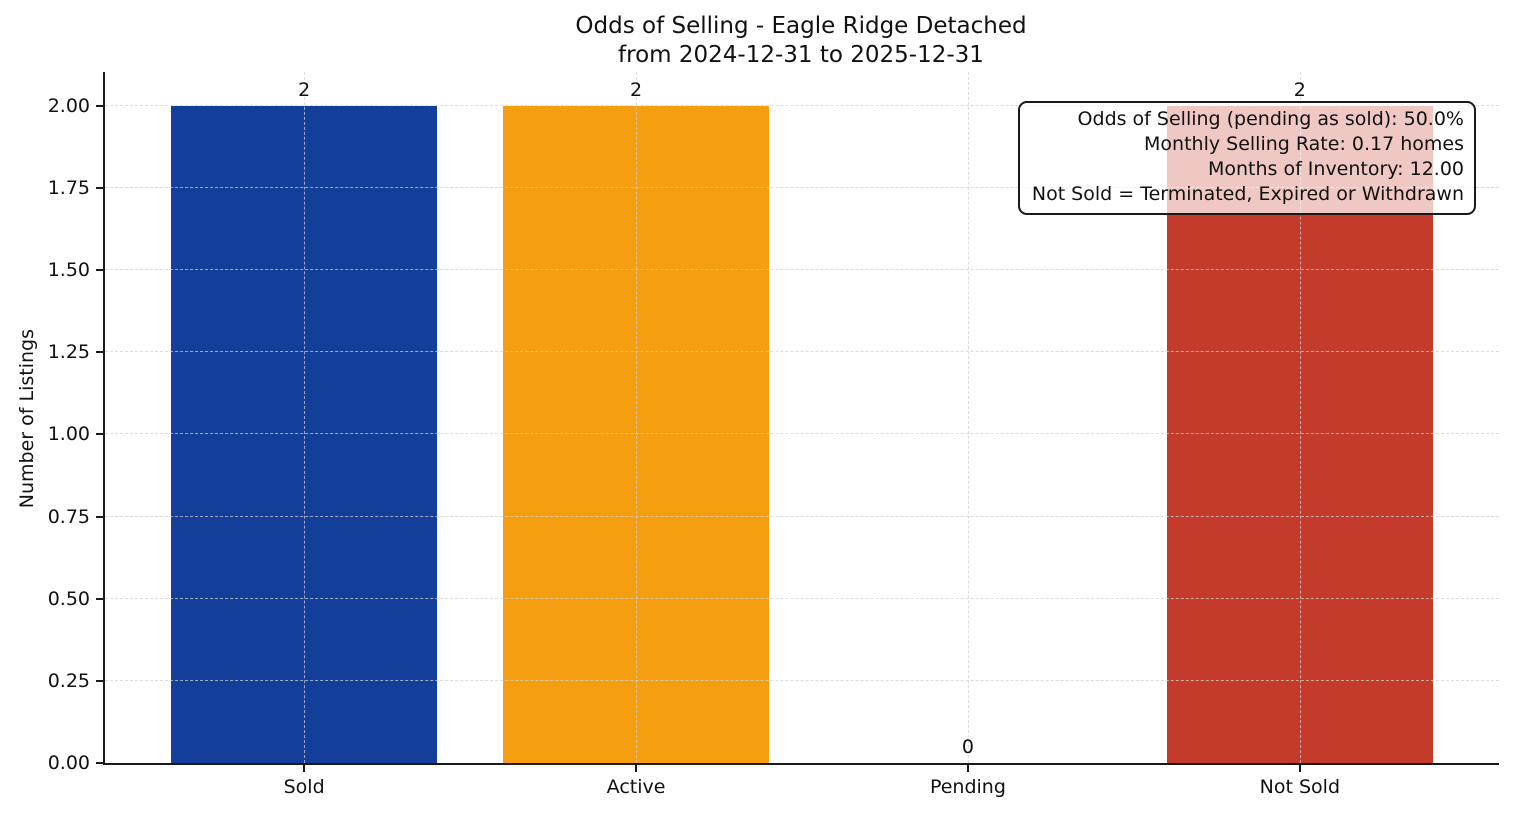 The height and width of the screenshot is (816, 1514). Describe the element at coordinates (1304, 144) in the screenshot. I see `annotation-monthly-selling-rate: Monthly Selling Rate: 0.17 homes` at that location.